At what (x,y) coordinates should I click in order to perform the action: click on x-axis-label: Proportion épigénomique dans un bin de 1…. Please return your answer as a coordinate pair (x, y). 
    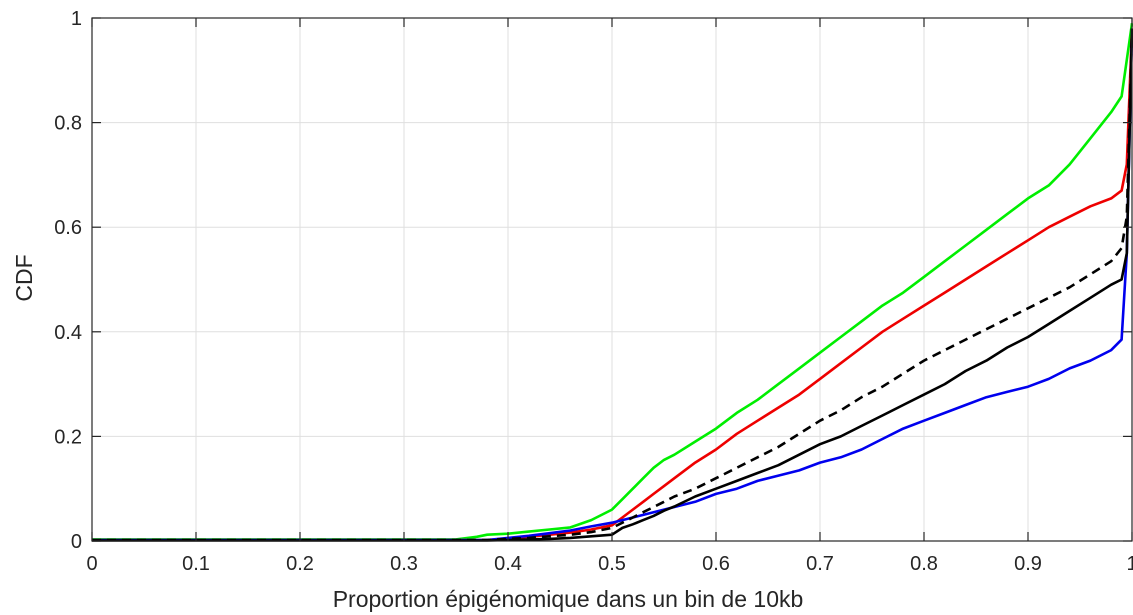
    Looking at the image, I should click on (568, 599).